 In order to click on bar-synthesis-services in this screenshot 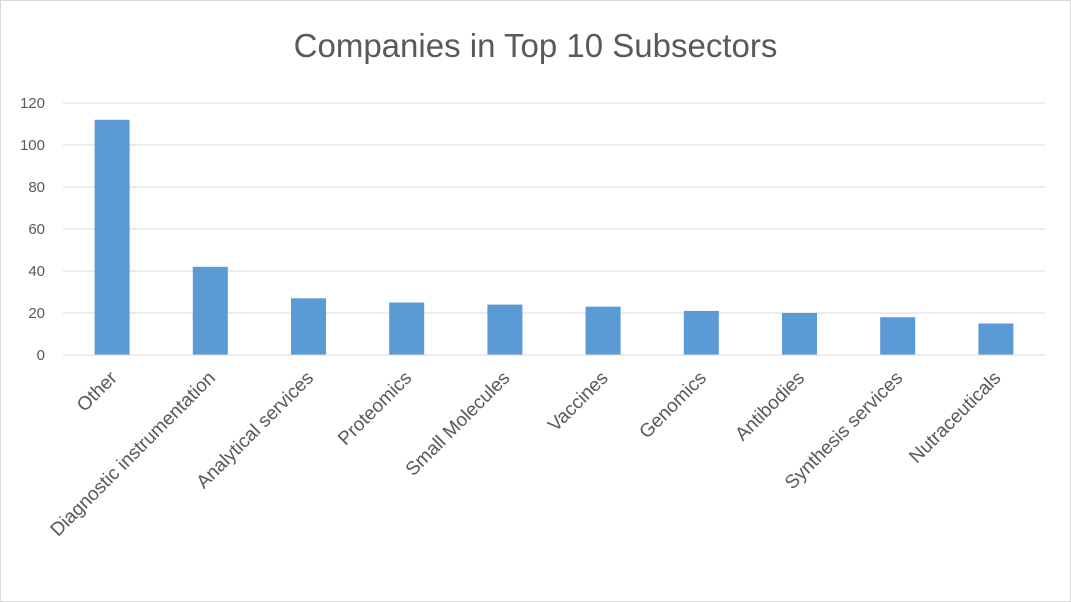, I will do `click(898, 336)`.